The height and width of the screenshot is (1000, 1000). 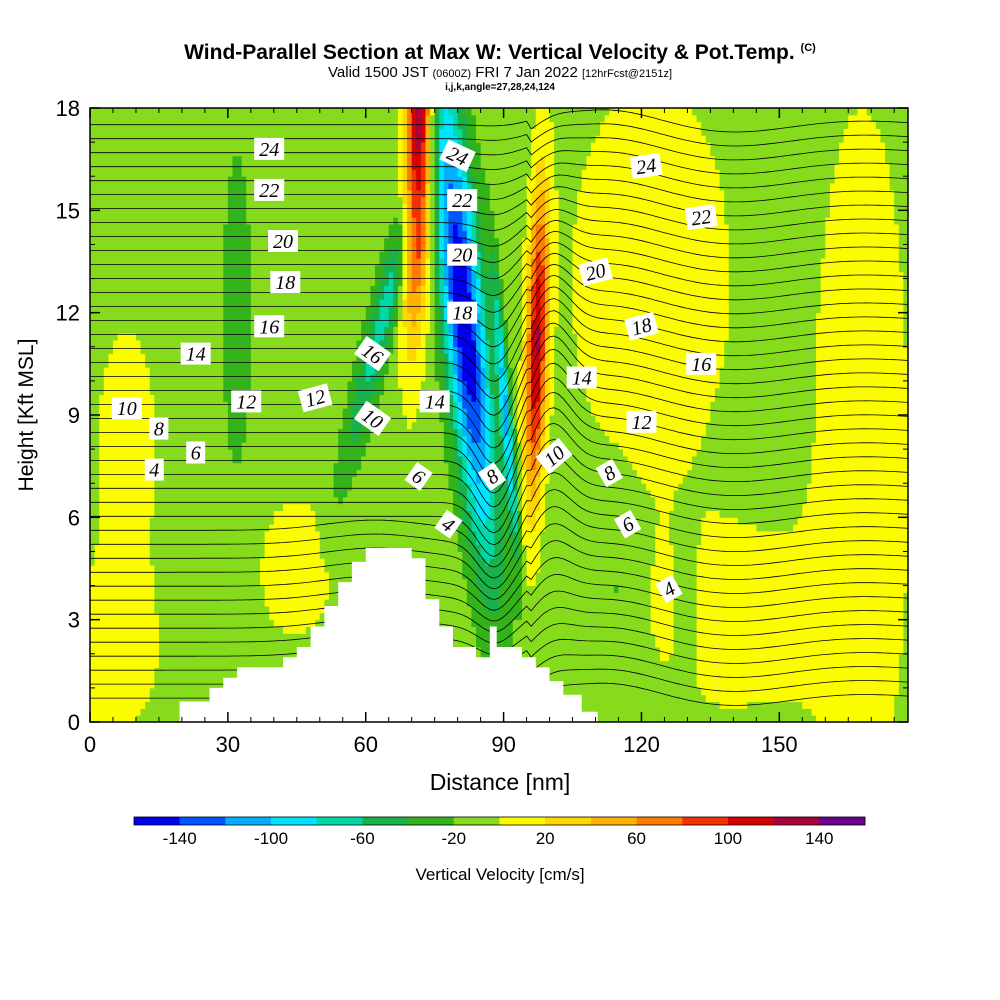 I want to click on contour-label: 18, so click(x=285, y=282).